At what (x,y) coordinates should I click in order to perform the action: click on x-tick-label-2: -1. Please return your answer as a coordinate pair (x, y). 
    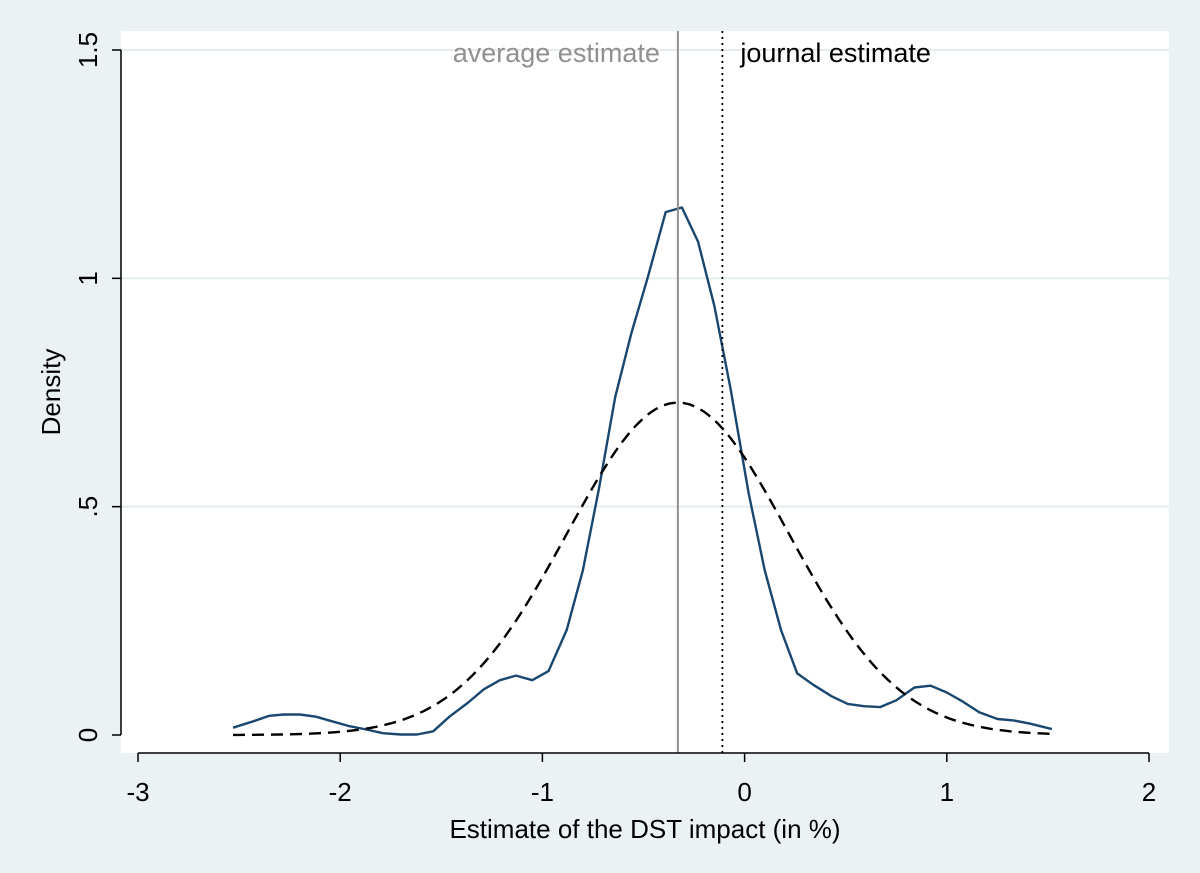
    Looking at the image, I should click on (542, 792).